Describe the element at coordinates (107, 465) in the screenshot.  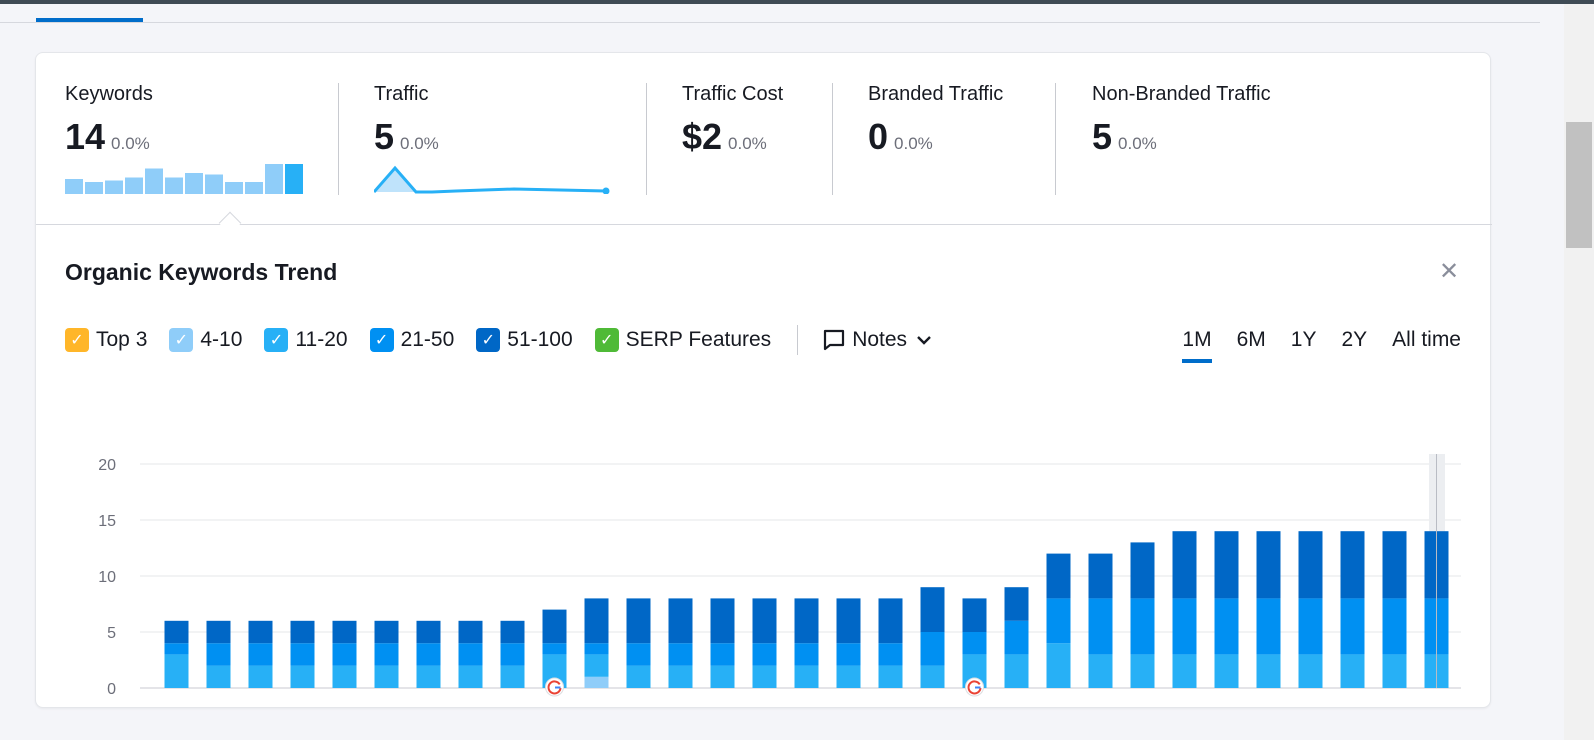
I see `y-tick-label: 20` at that location.